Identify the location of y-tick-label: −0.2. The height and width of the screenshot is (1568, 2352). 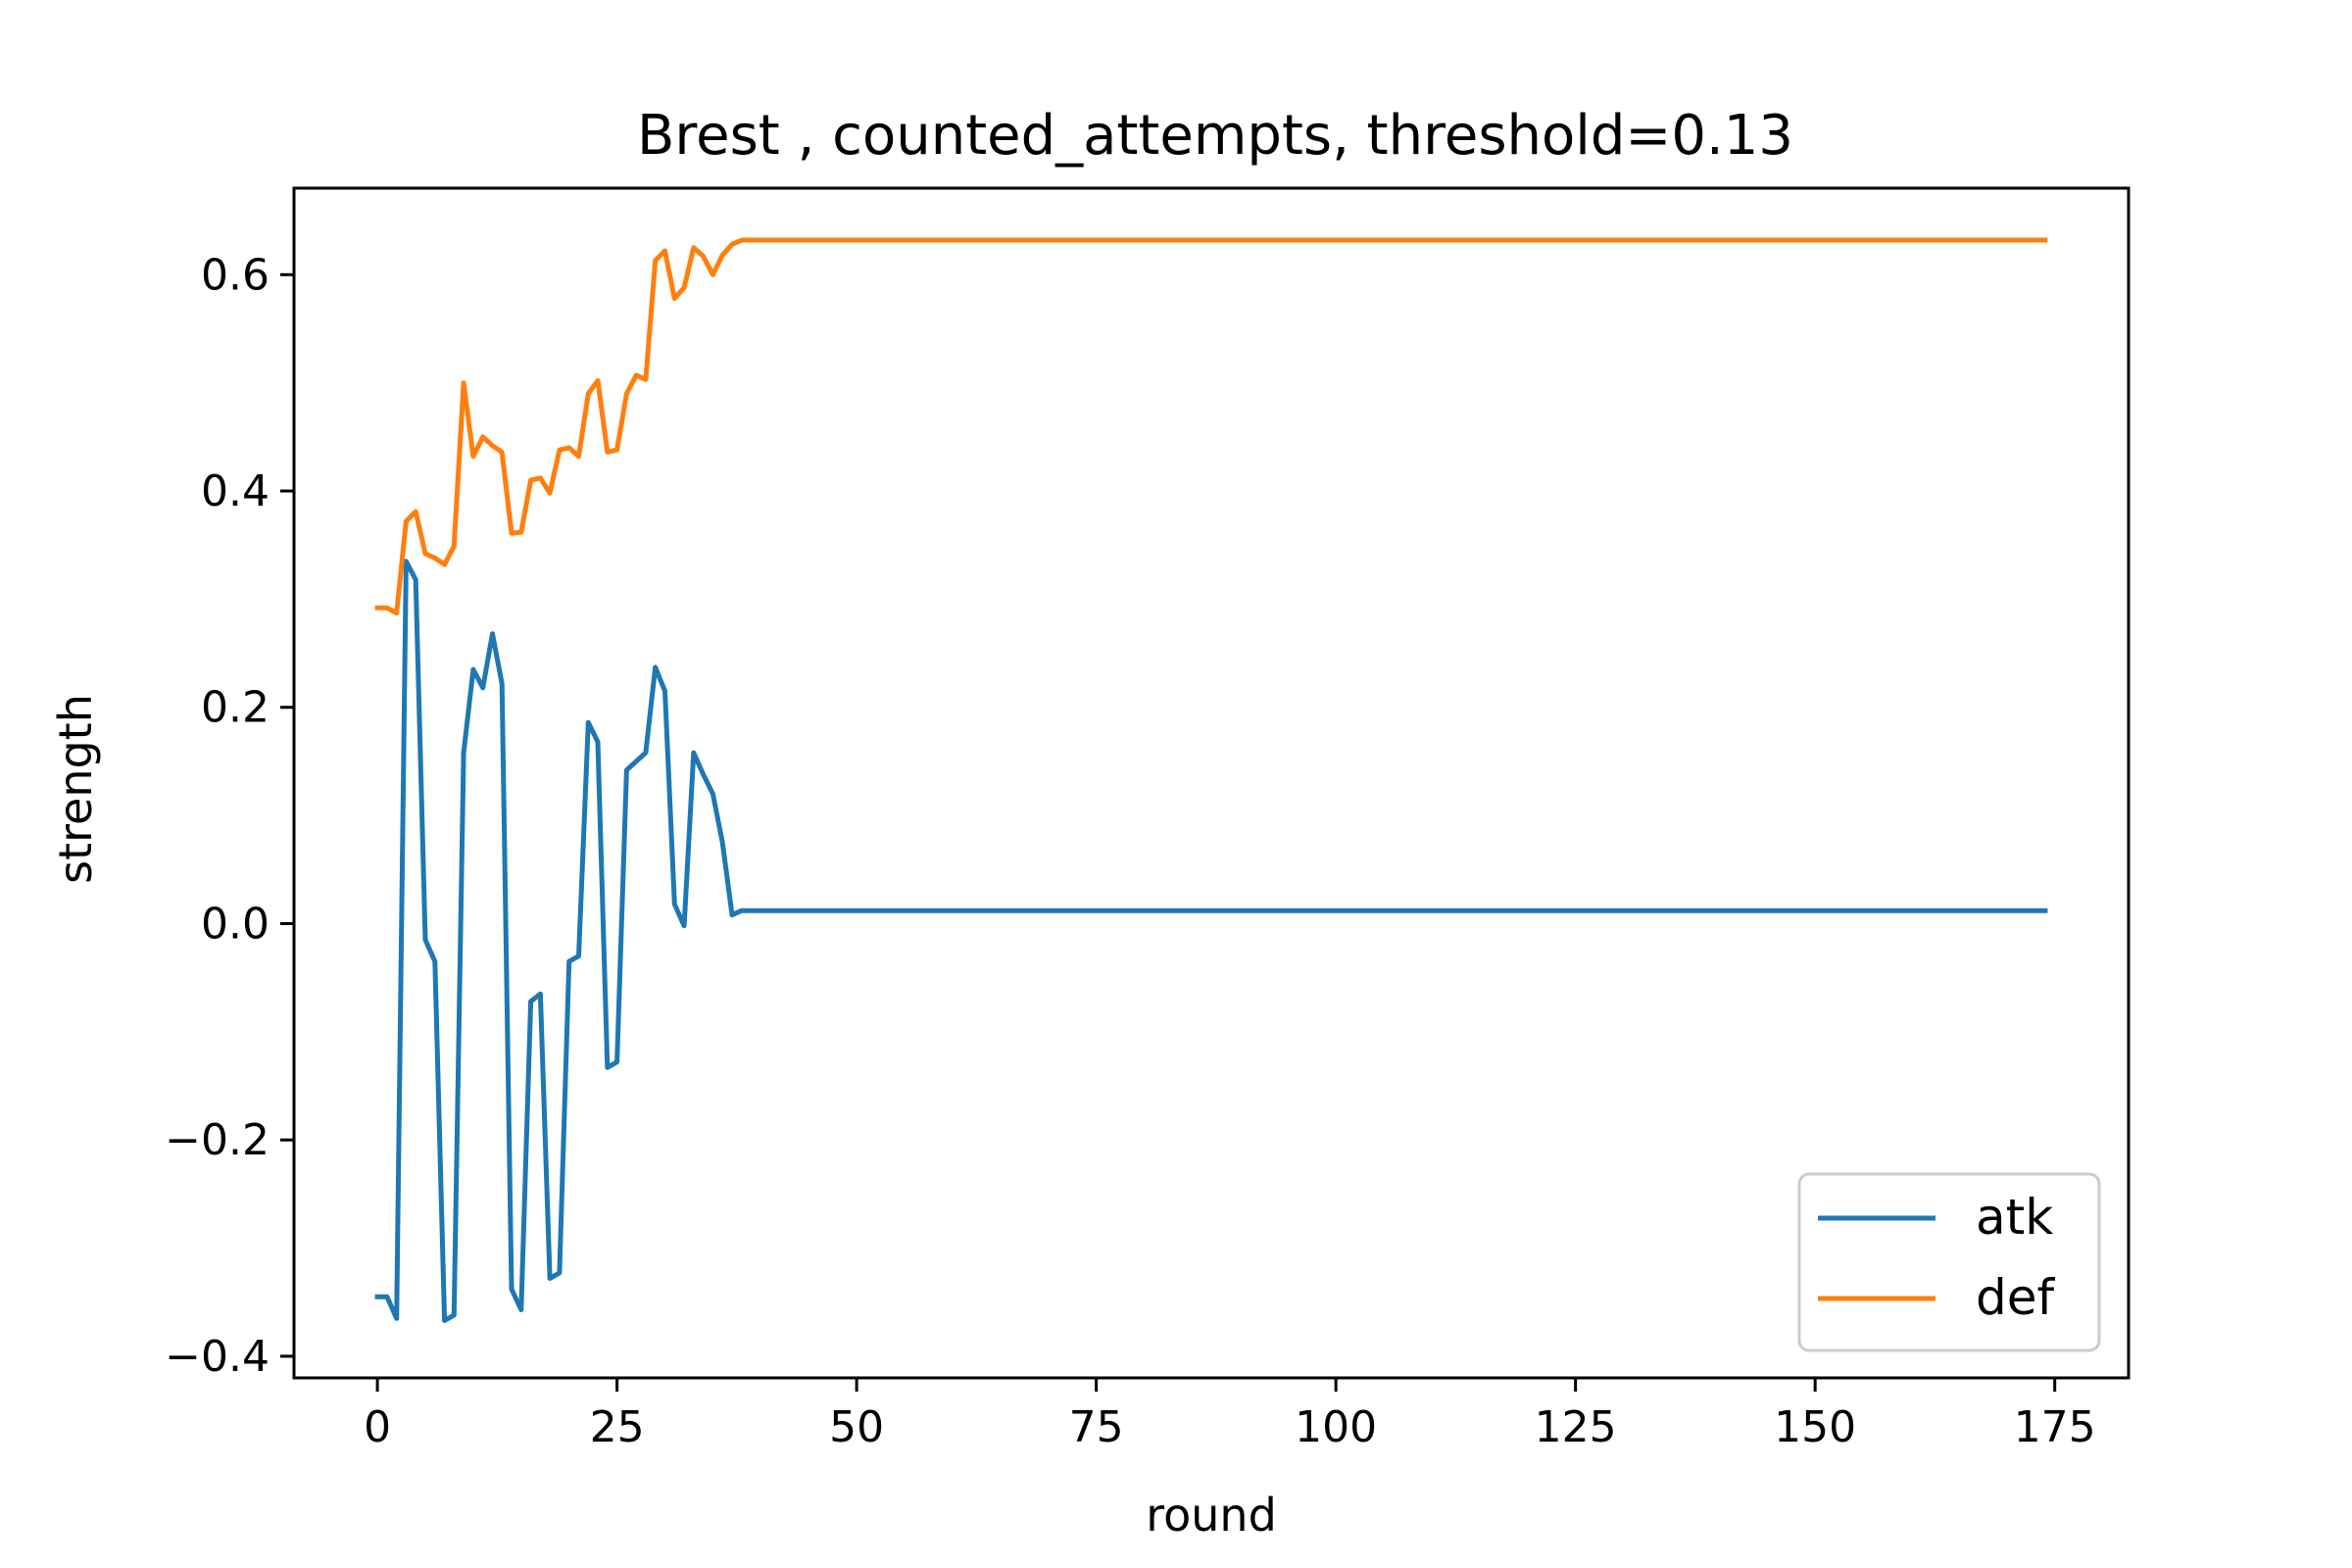
(217, 1140).